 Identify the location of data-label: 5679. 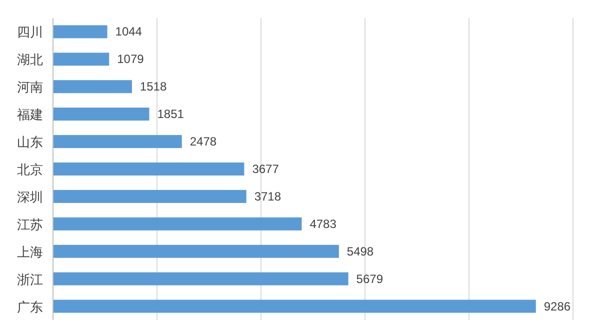
(370, 279).